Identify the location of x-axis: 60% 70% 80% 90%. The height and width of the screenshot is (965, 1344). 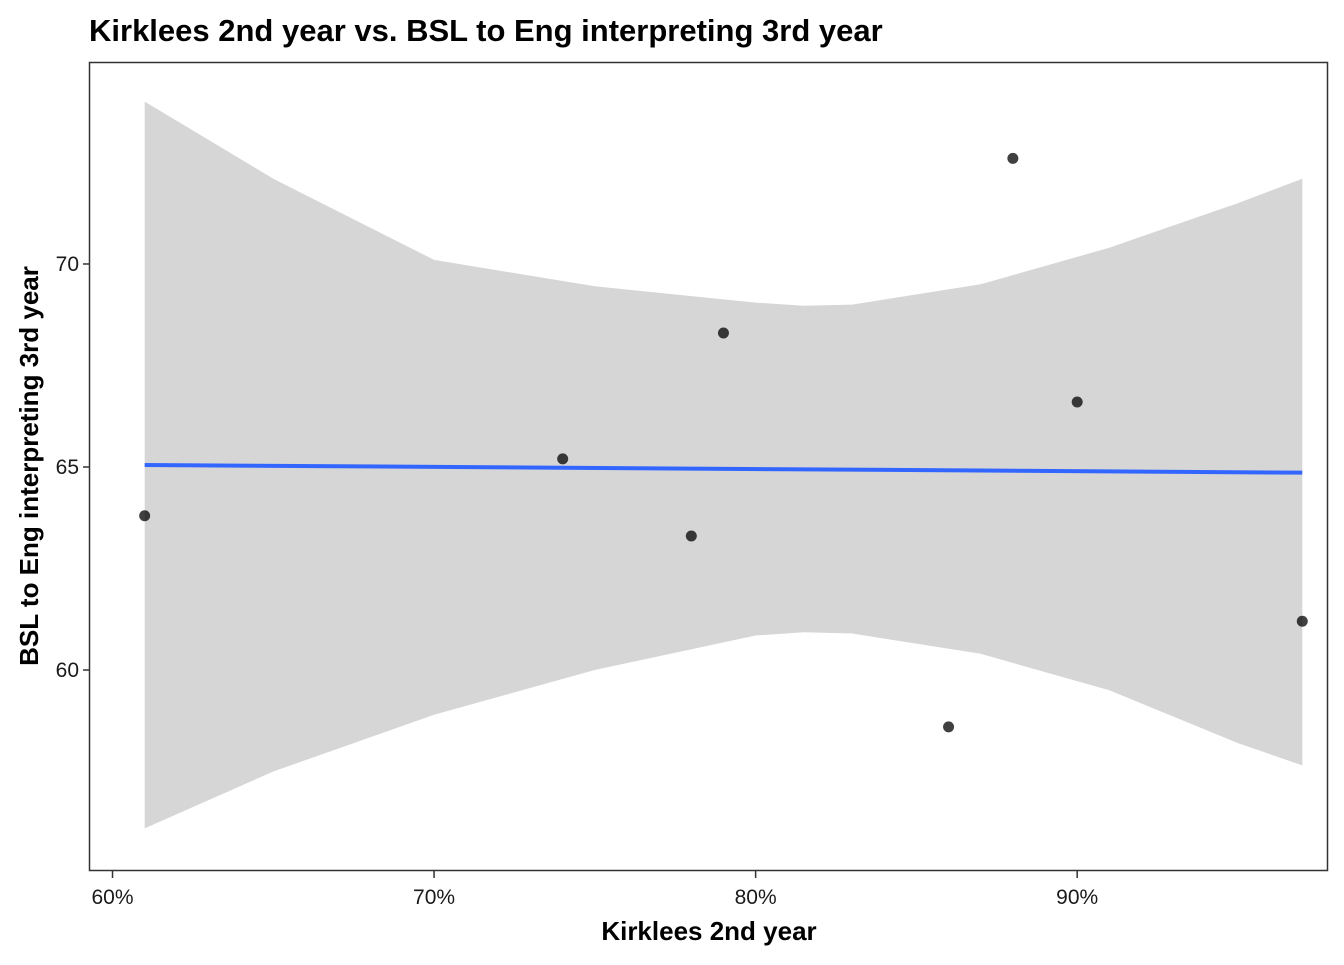
(594, 890).